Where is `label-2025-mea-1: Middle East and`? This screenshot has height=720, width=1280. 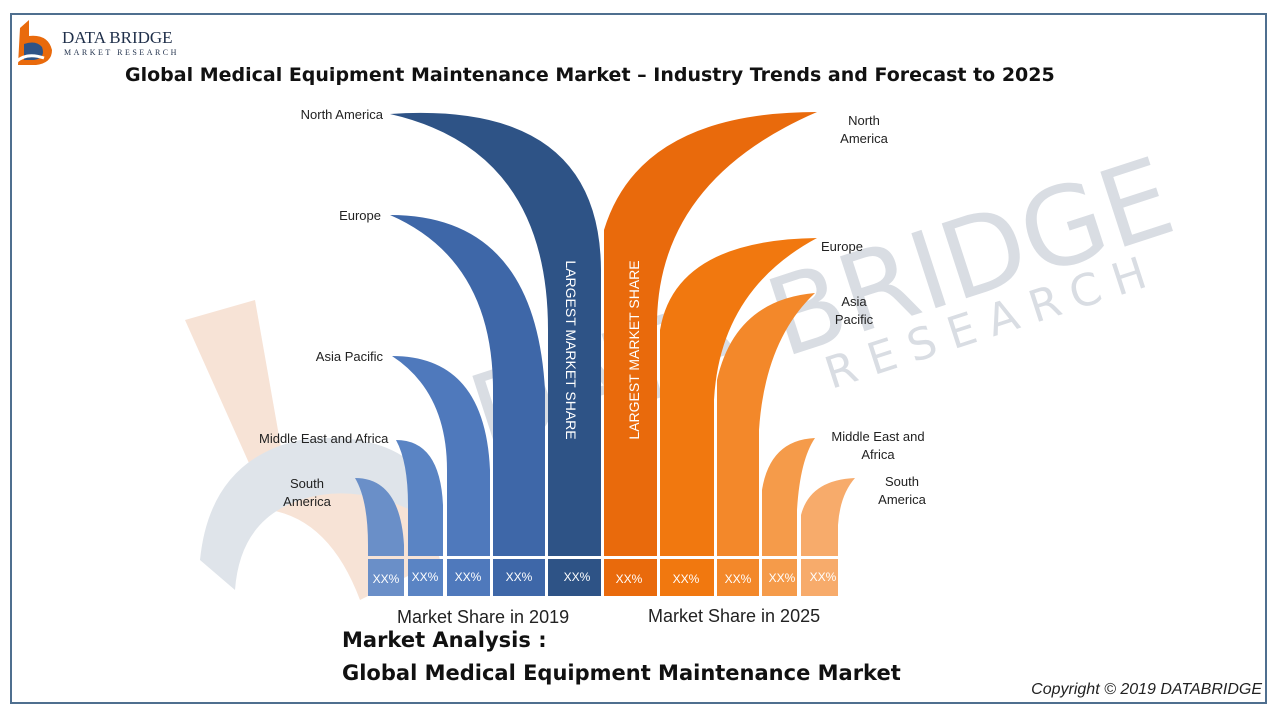 label-2025-mea-1: Middle East and is located at coordinates (877, 436).